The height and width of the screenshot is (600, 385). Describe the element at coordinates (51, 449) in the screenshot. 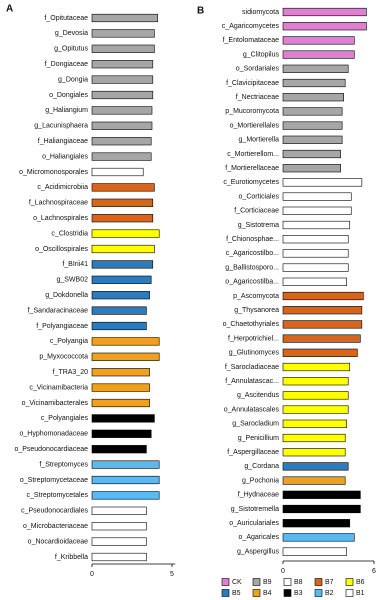

I see `y-tick-label: o_Pseudonocardiaceae` at that location.